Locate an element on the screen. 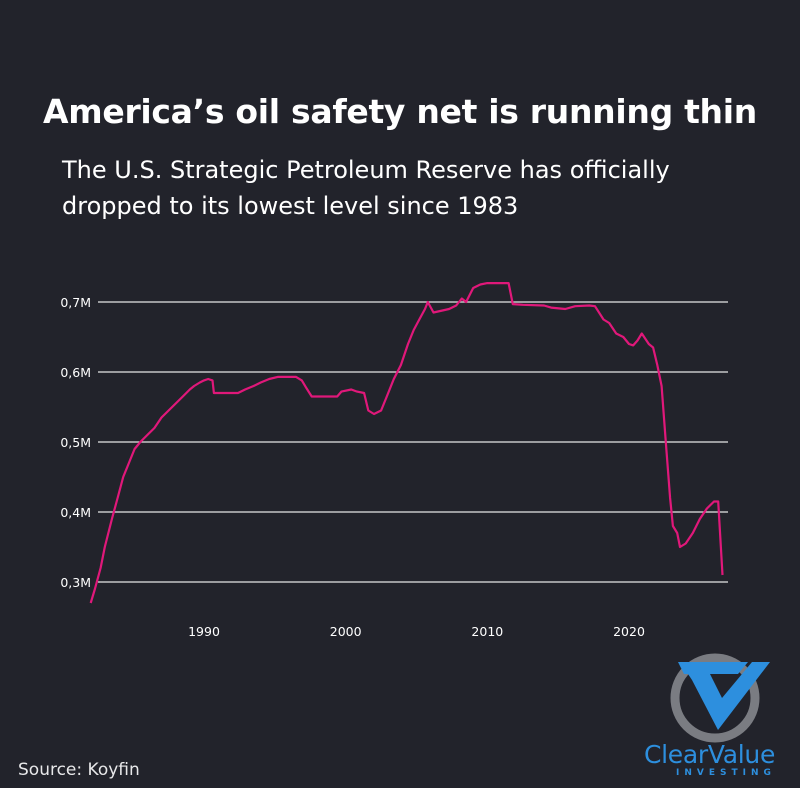 The height and width of the screenshot is (788, 800). brand-name: ClearValue is located at coordinates (710, 754).